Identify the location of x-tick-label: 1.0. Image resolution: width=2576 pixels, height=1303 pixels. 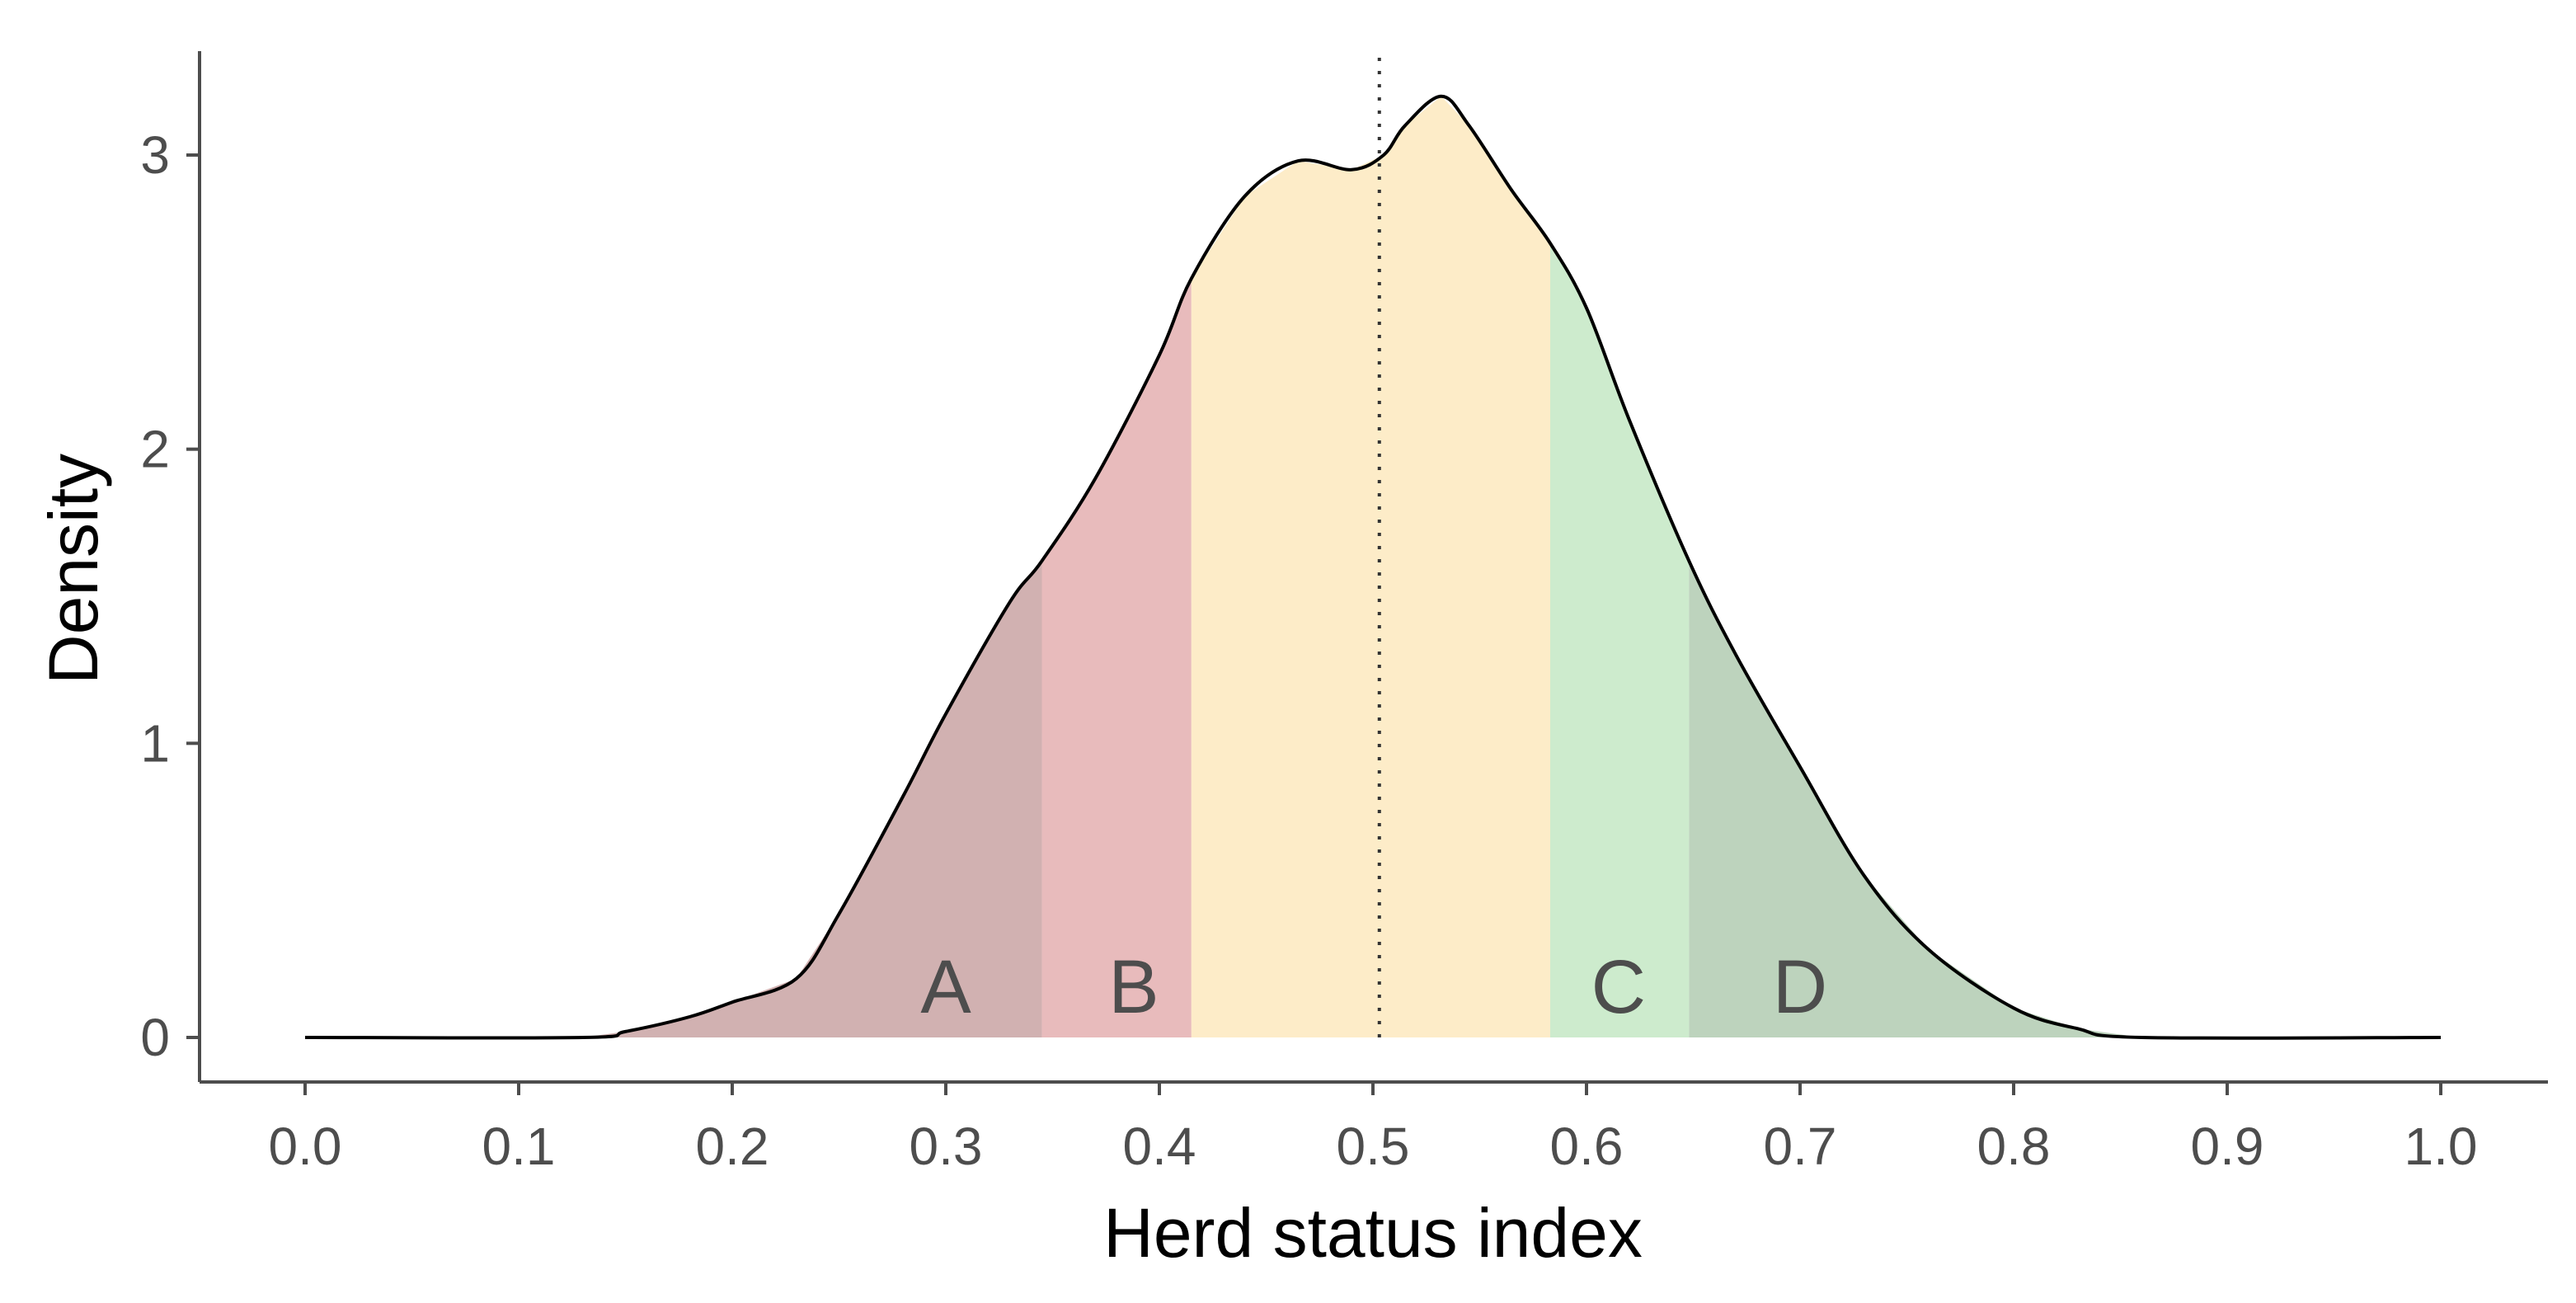
(2441, 1146).